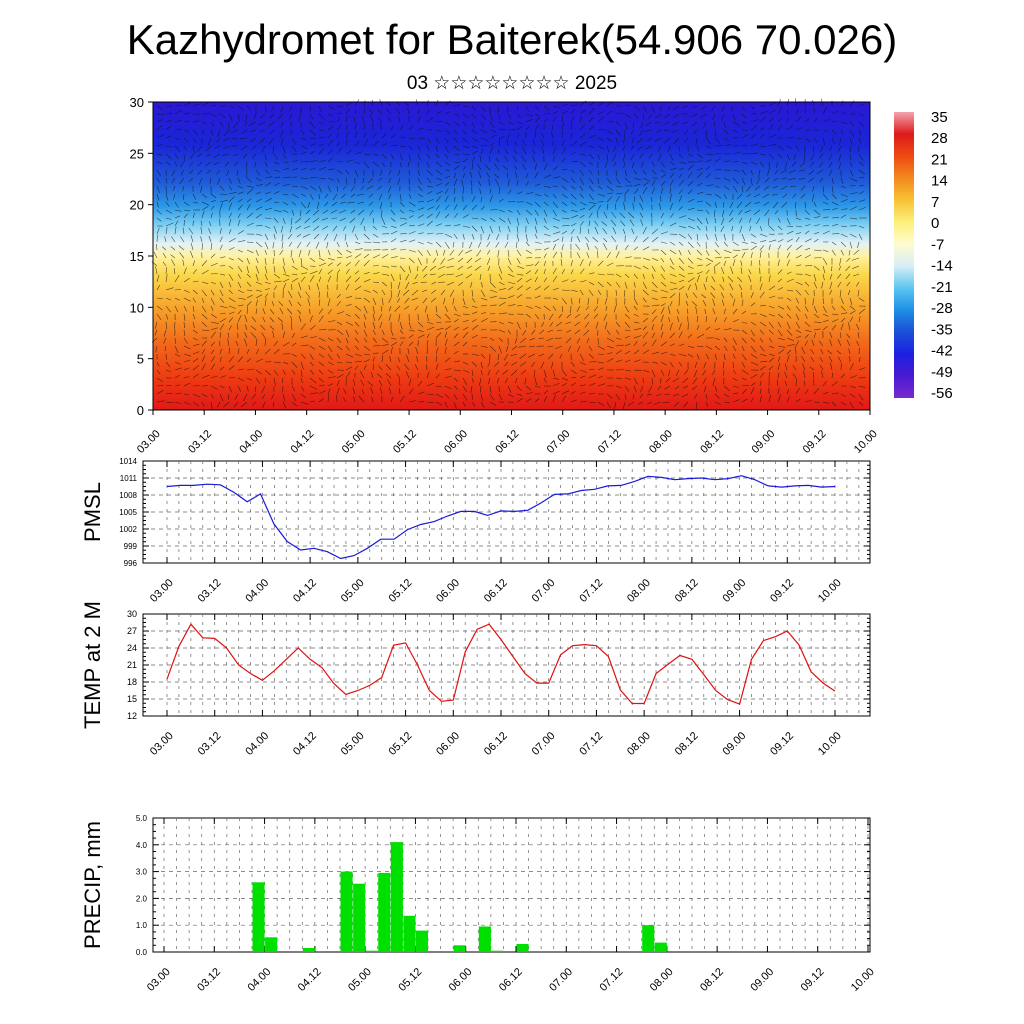  What do you see at coordinates (132, 682) in the screenshot?
I see `y-tick-label: 18` at bounding box center [132, 682].